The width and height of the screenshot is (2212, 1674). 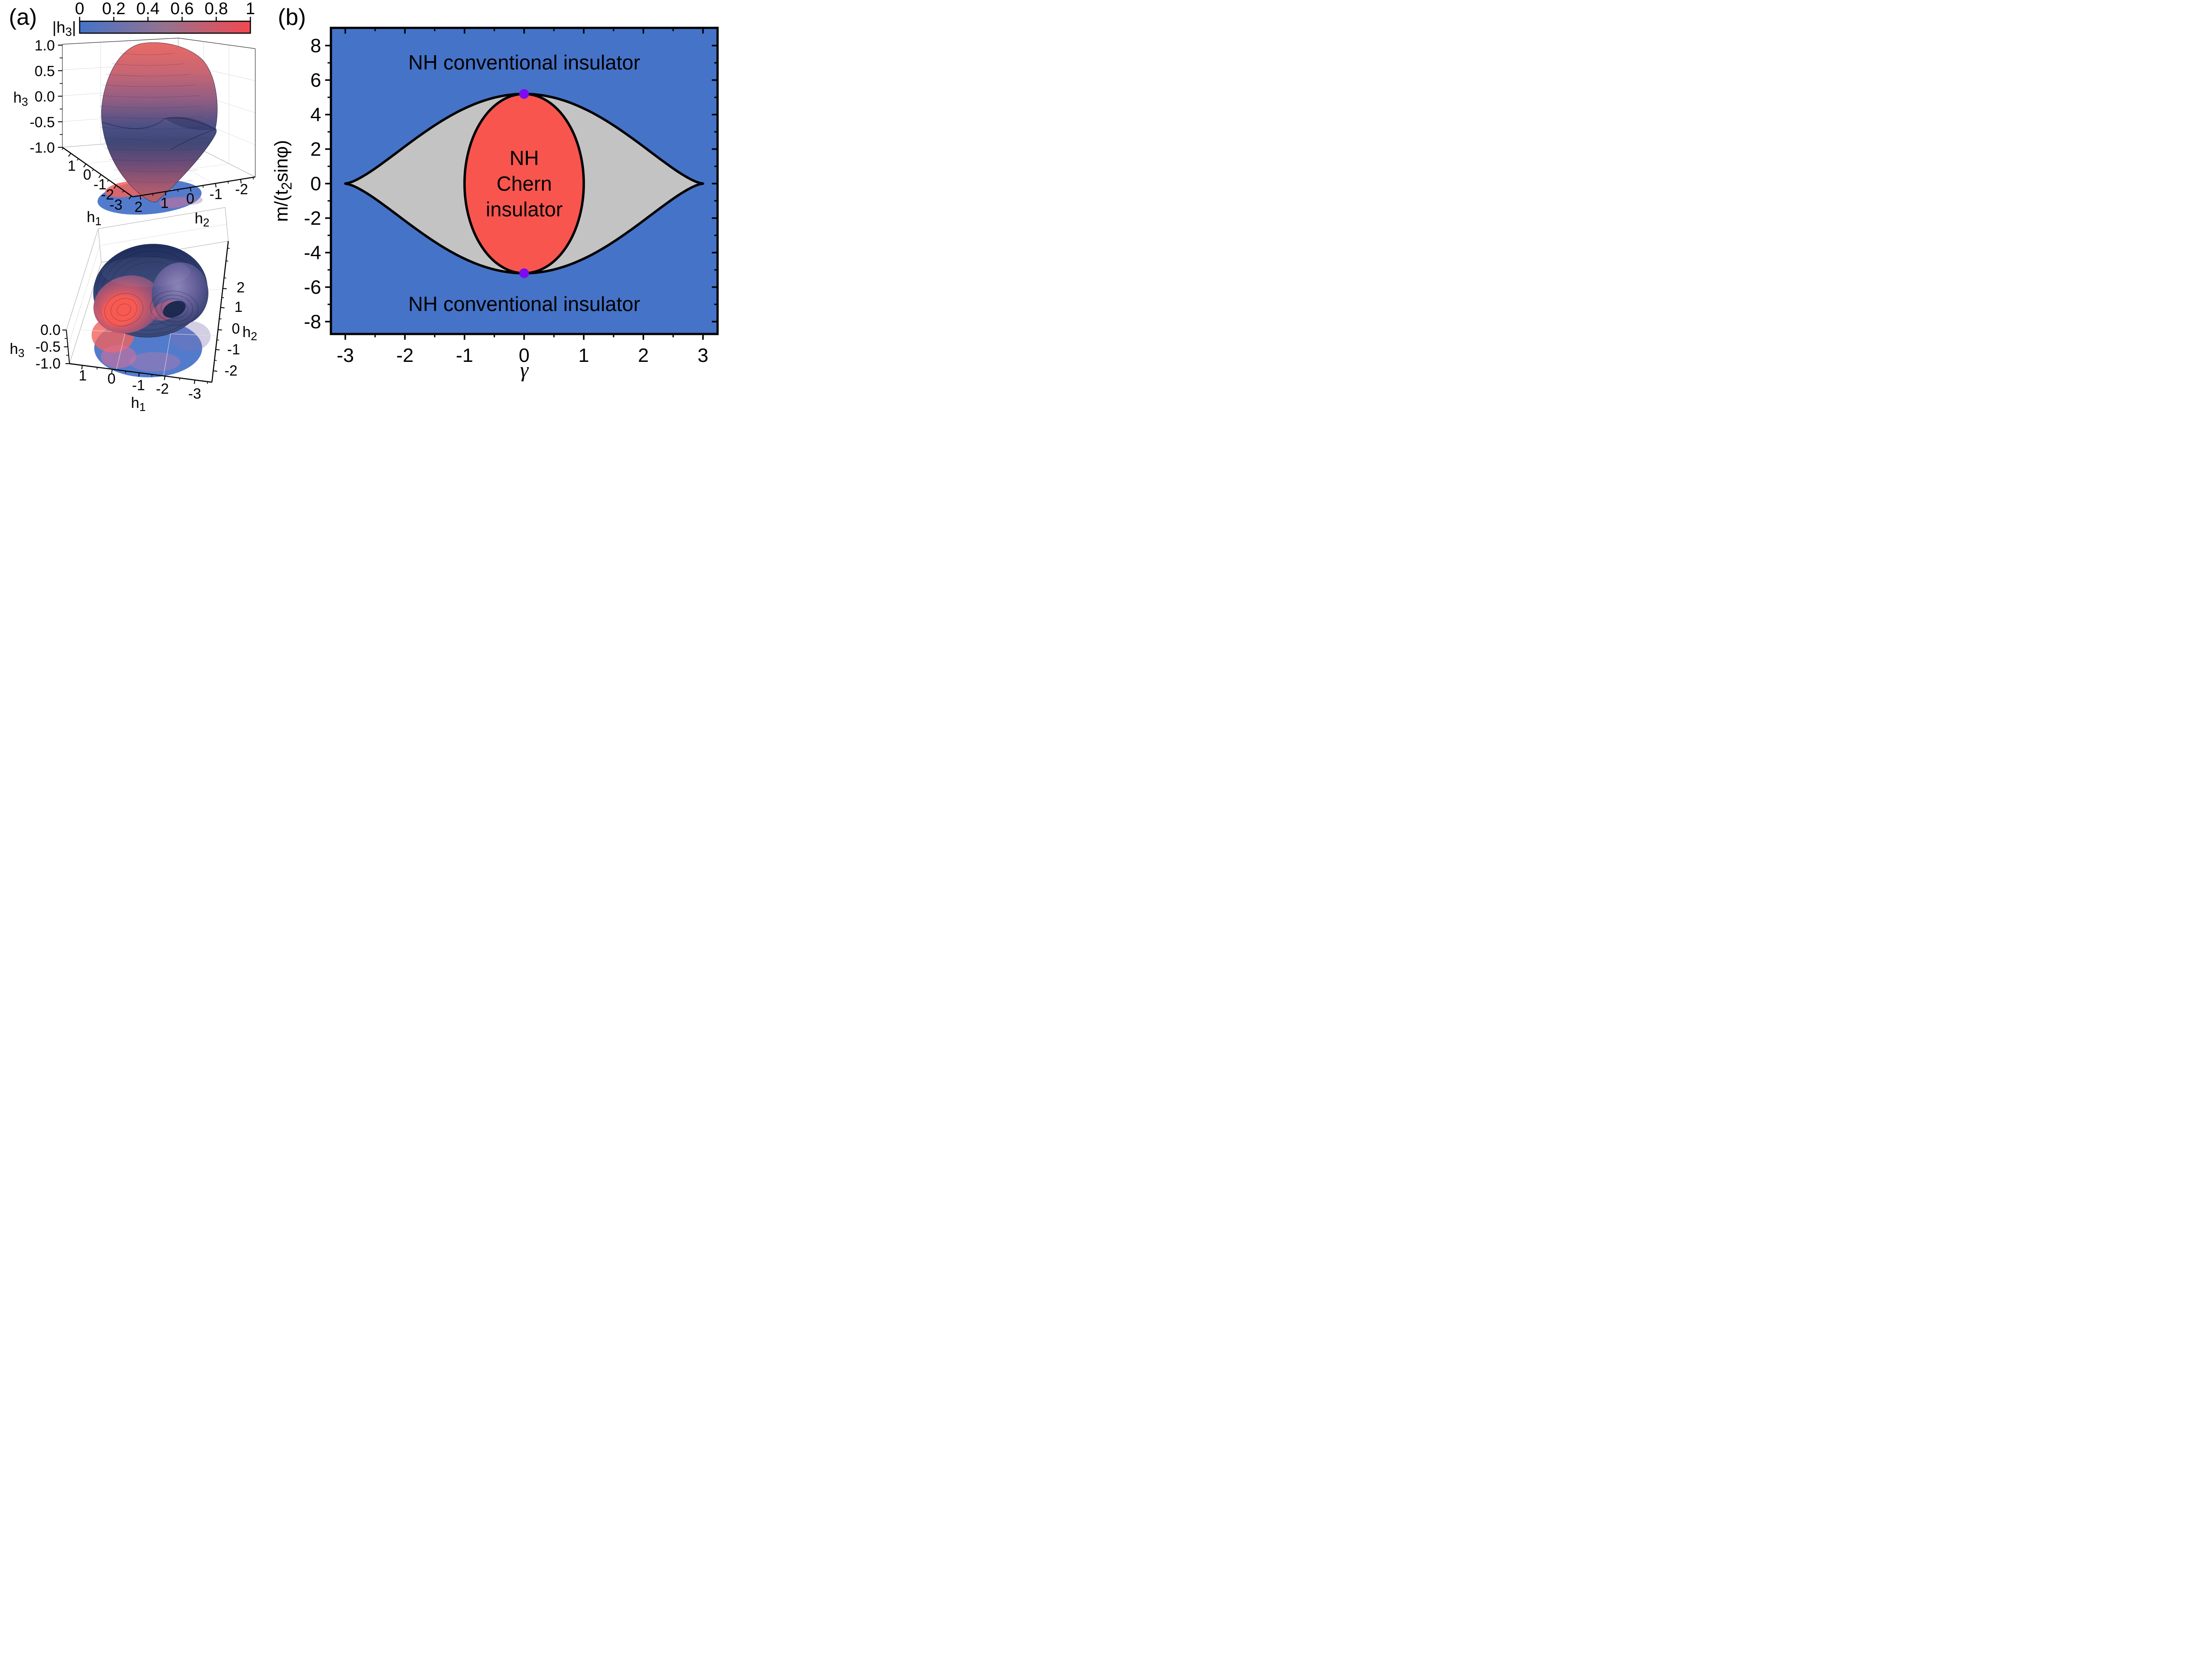 I want to click on y-tick-label: -6, so click(x=312, y=287).